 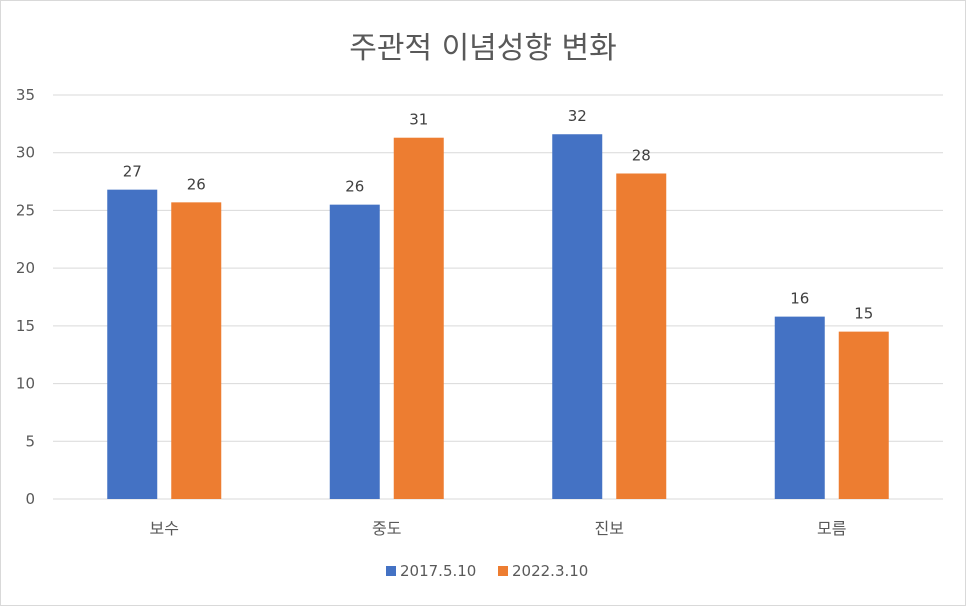 What do you see at coordinates (609, 528) in the screenshot?
I see `x-tick-label: 진보` at bounding box center [609, 528].